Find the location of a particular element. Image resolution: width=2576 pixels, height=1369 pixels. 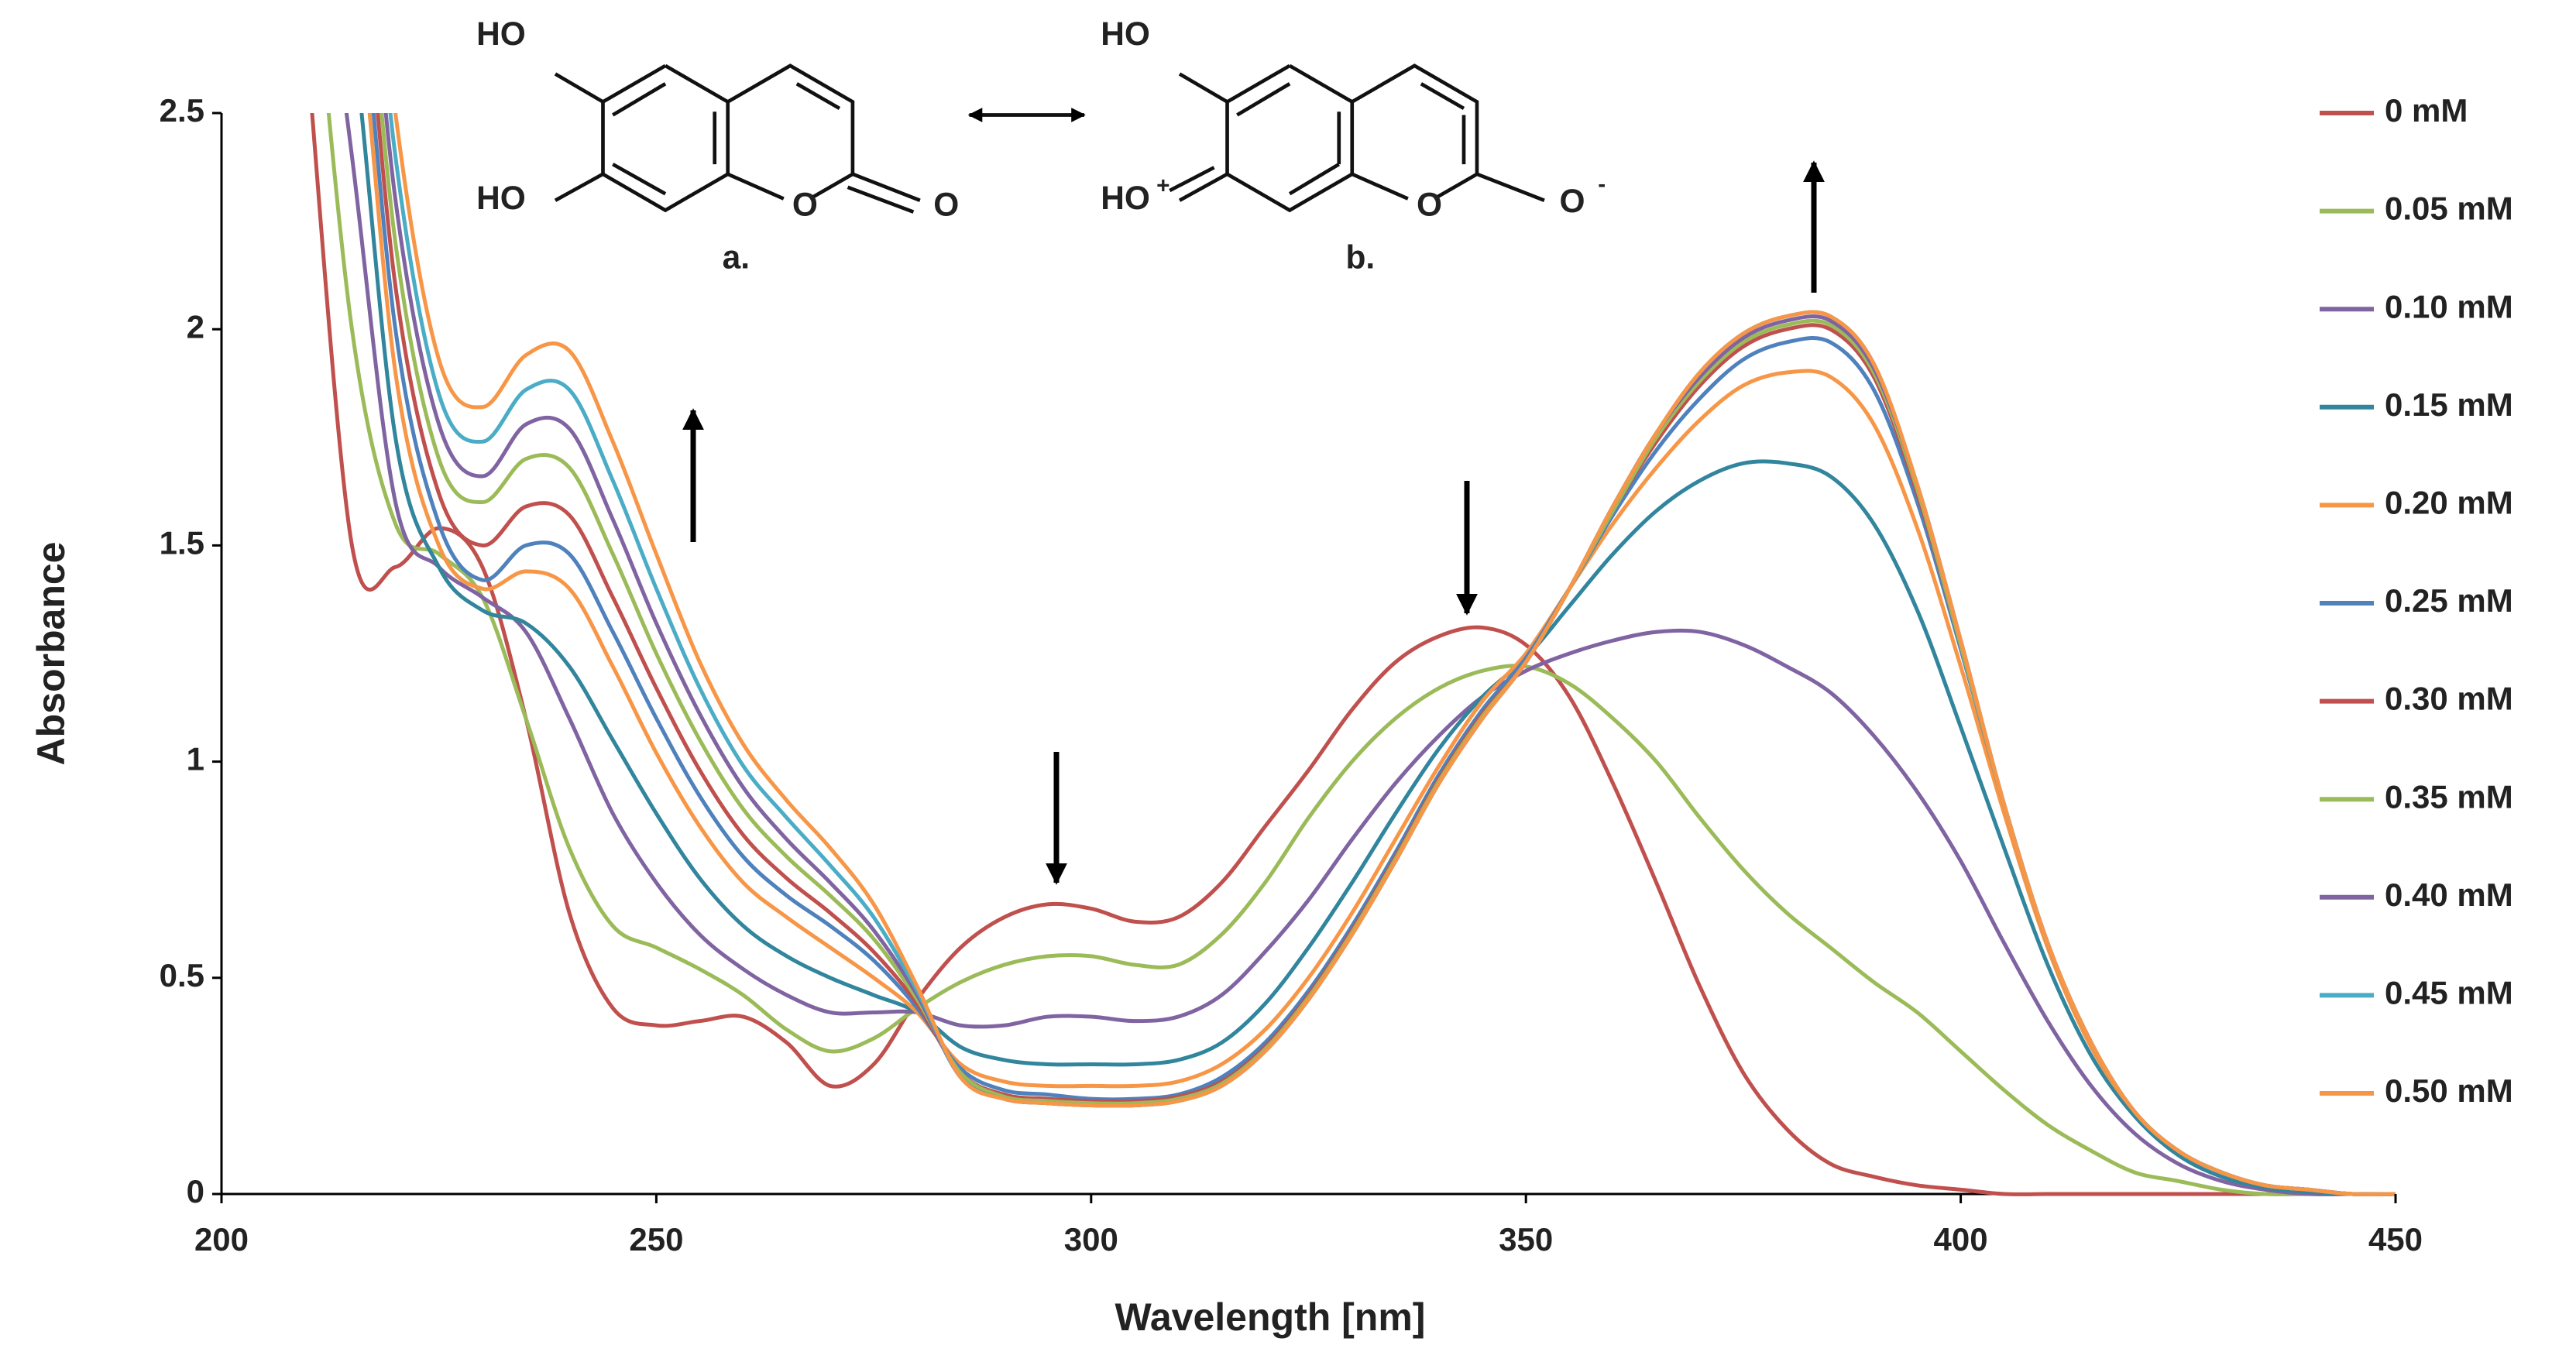

legend-label: 0.45 mM is located at coordinates (2449, 992).